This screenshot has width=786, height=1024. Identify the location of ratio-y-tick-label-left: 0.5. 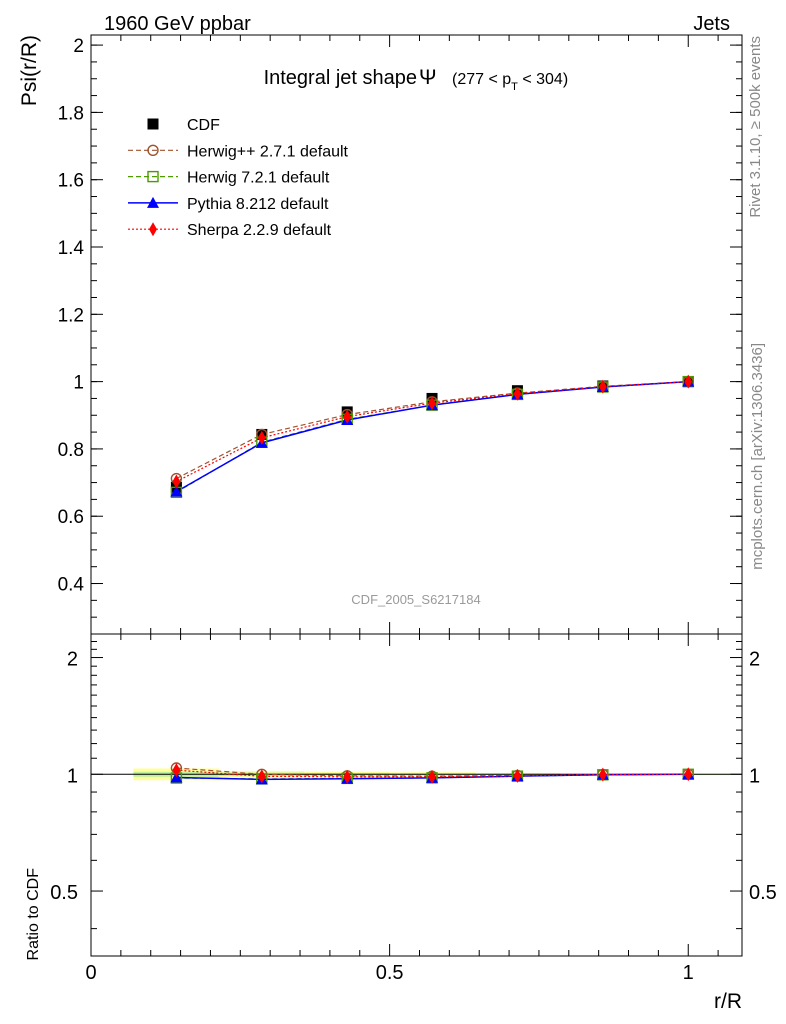
(64, 893).